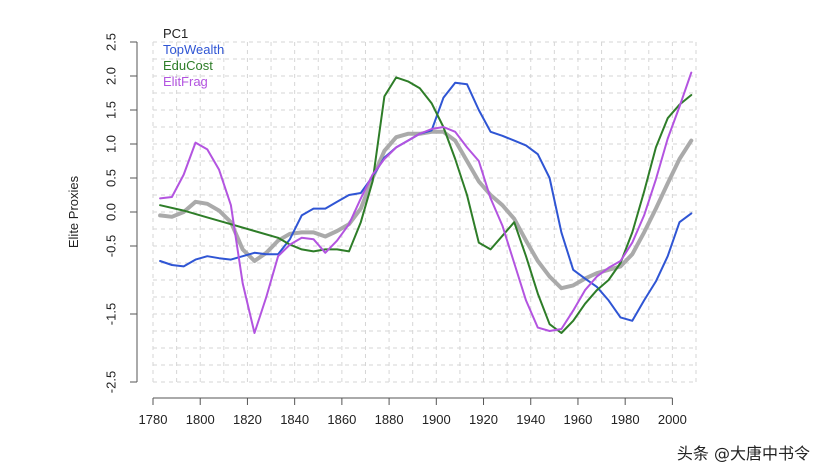 This screenshot has height=474, width=822. I want to click on x-tick-label: 2000, so click(672, 419).